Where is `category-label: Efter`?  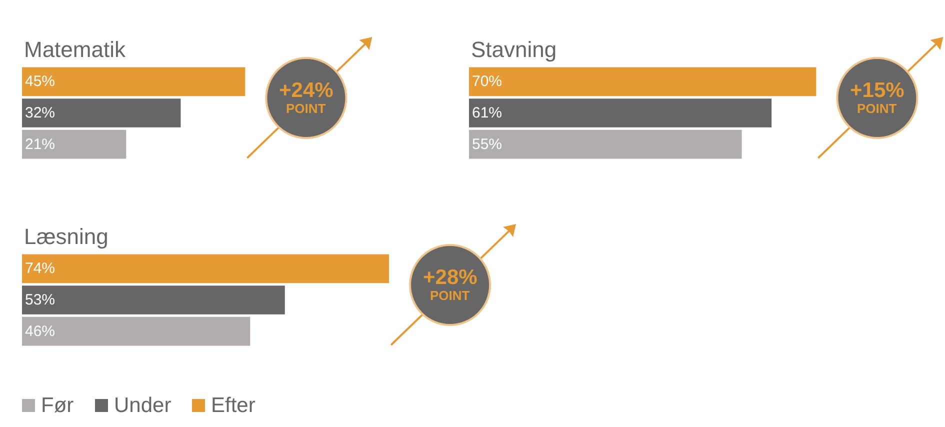
category-label: Efter is located at coordinates (233, 405).